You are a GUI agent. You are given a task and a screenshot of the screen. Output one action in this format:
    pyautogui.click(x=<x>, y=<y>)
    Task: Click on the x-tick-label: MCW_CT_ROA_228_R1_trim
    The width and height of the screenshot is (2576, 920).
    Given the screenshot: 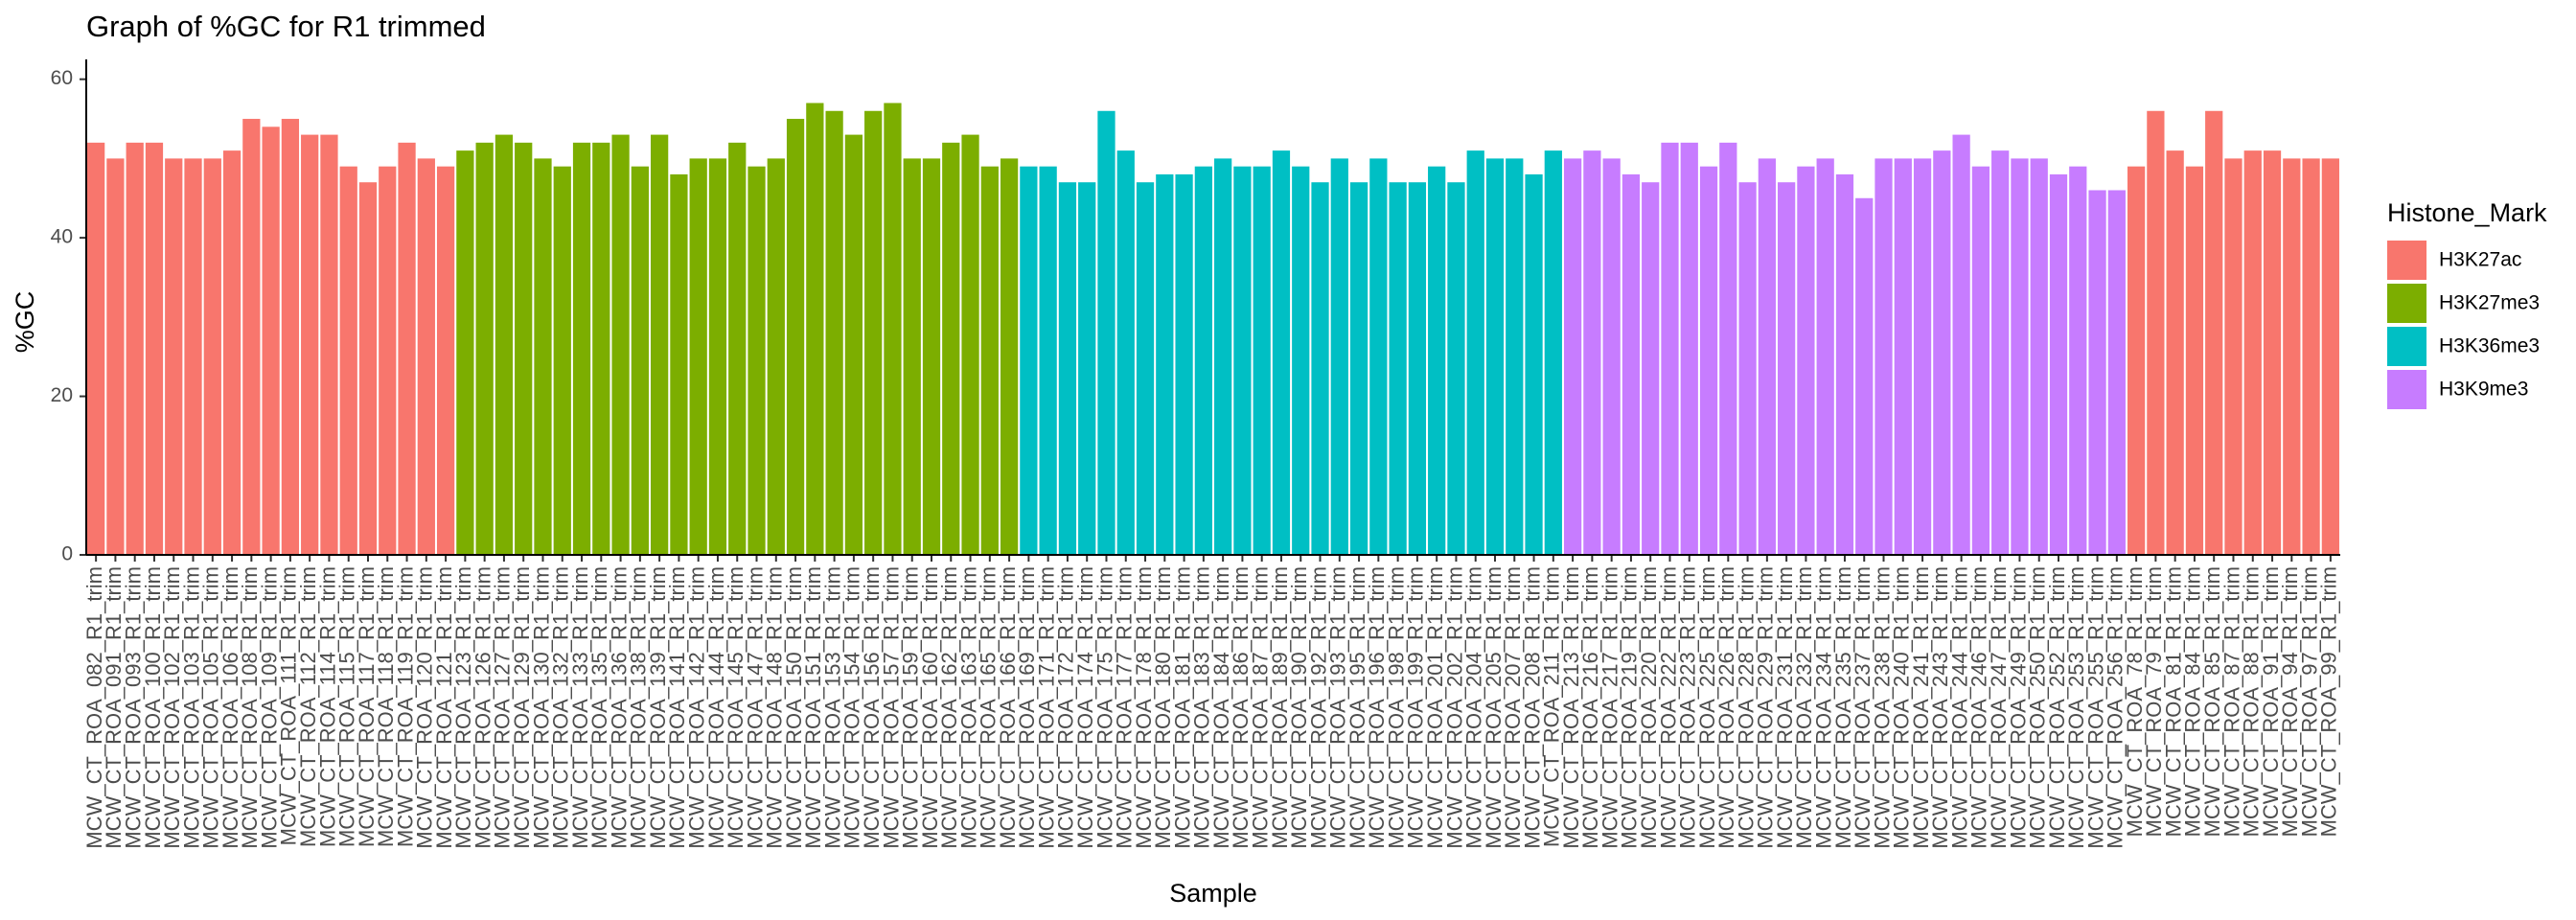 What is the action you would take?
    pyautogui.click(x=1746, y=707)
    